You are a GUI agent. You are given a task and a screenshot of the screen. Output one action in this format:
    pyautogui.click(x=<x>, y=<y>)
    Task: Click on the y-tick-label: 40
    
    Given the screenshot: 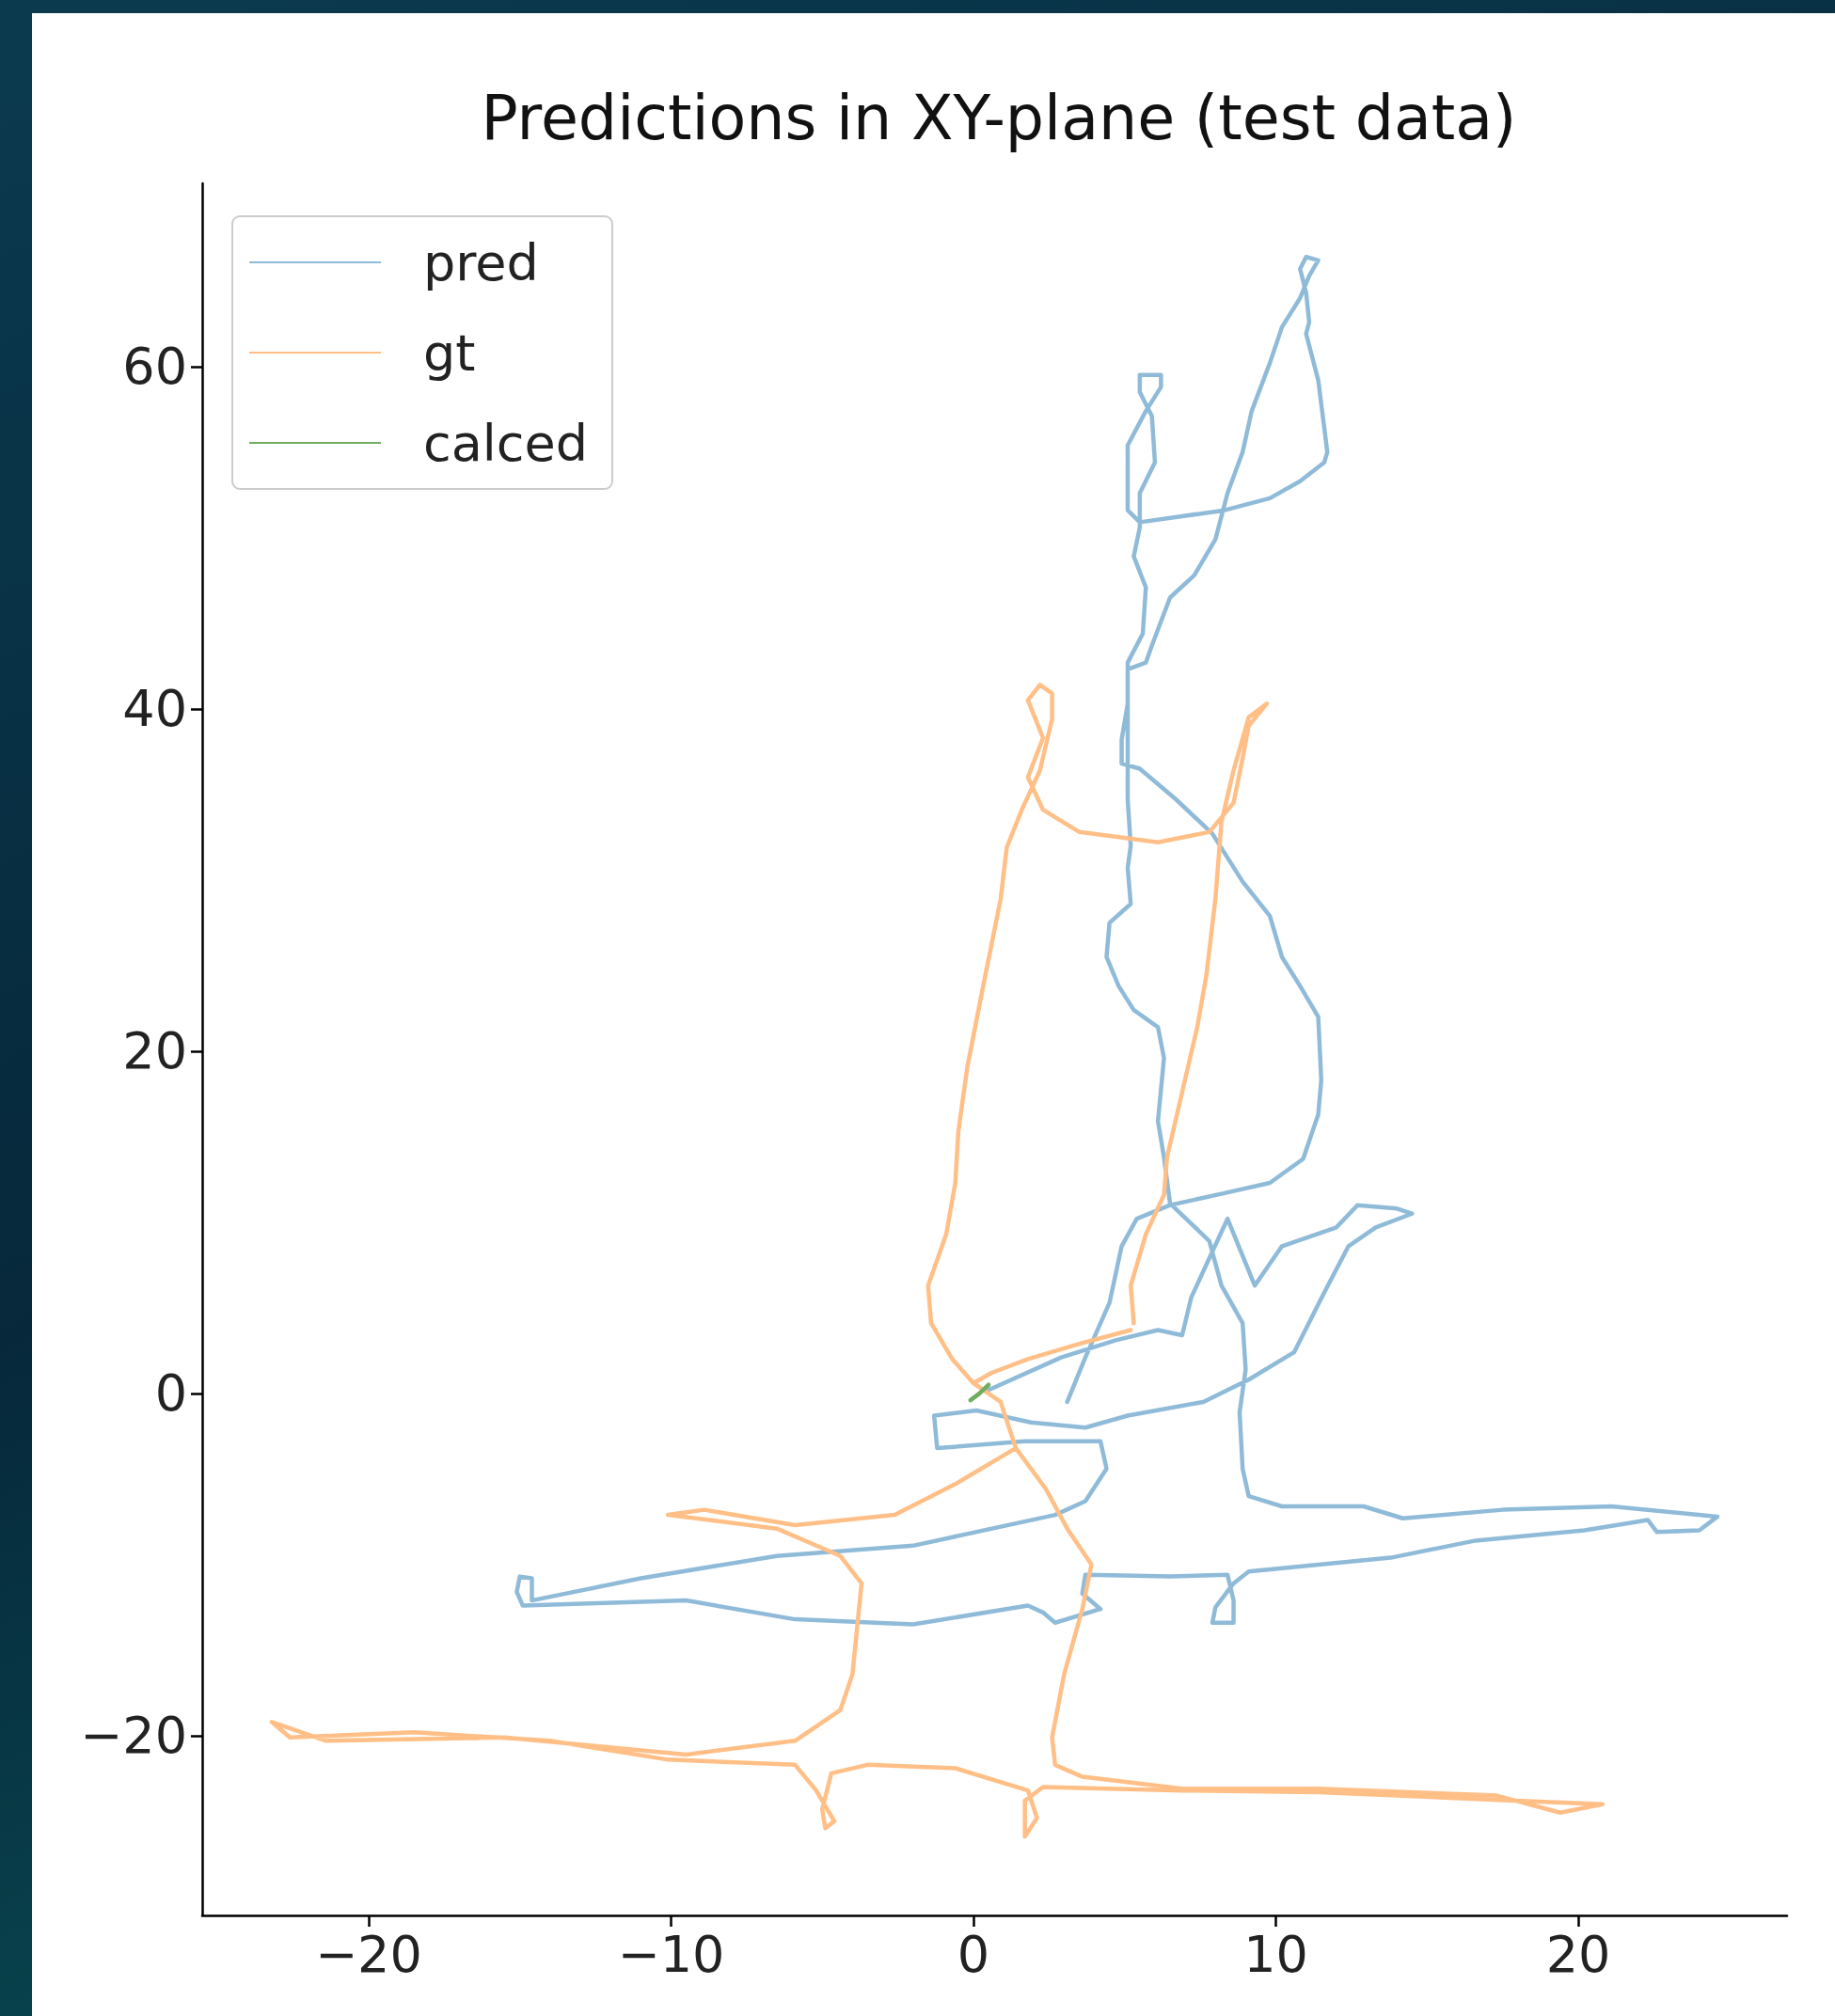 What is the action you would take?
    pyautogui.click(x=154, y=709)
    